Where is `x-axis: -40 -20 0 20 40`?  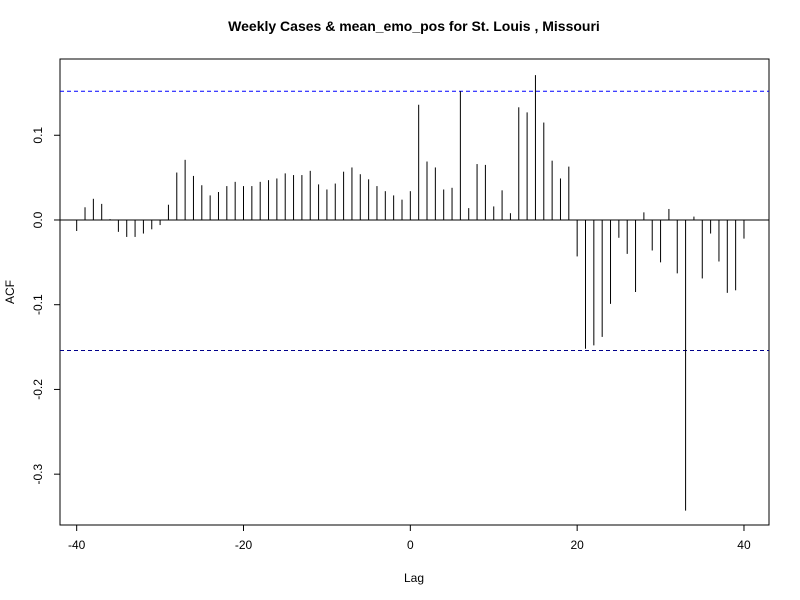
x-axis: -40 -20 0 20 40 is located at coordinates (409, 538).